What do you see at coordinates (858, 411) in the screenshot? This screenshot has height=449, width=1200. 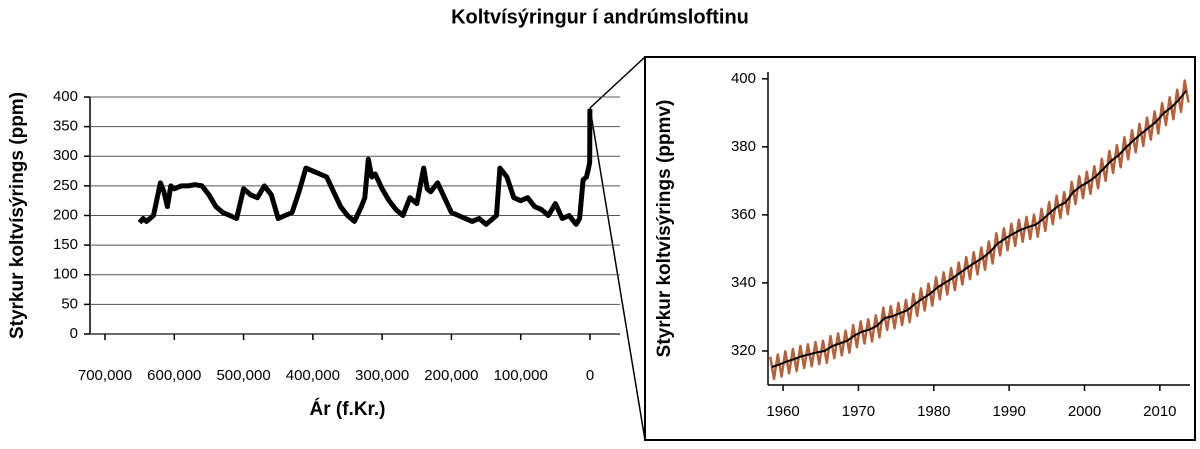 I see `x-tick-label: 1970` at bounding box center [858, 411].